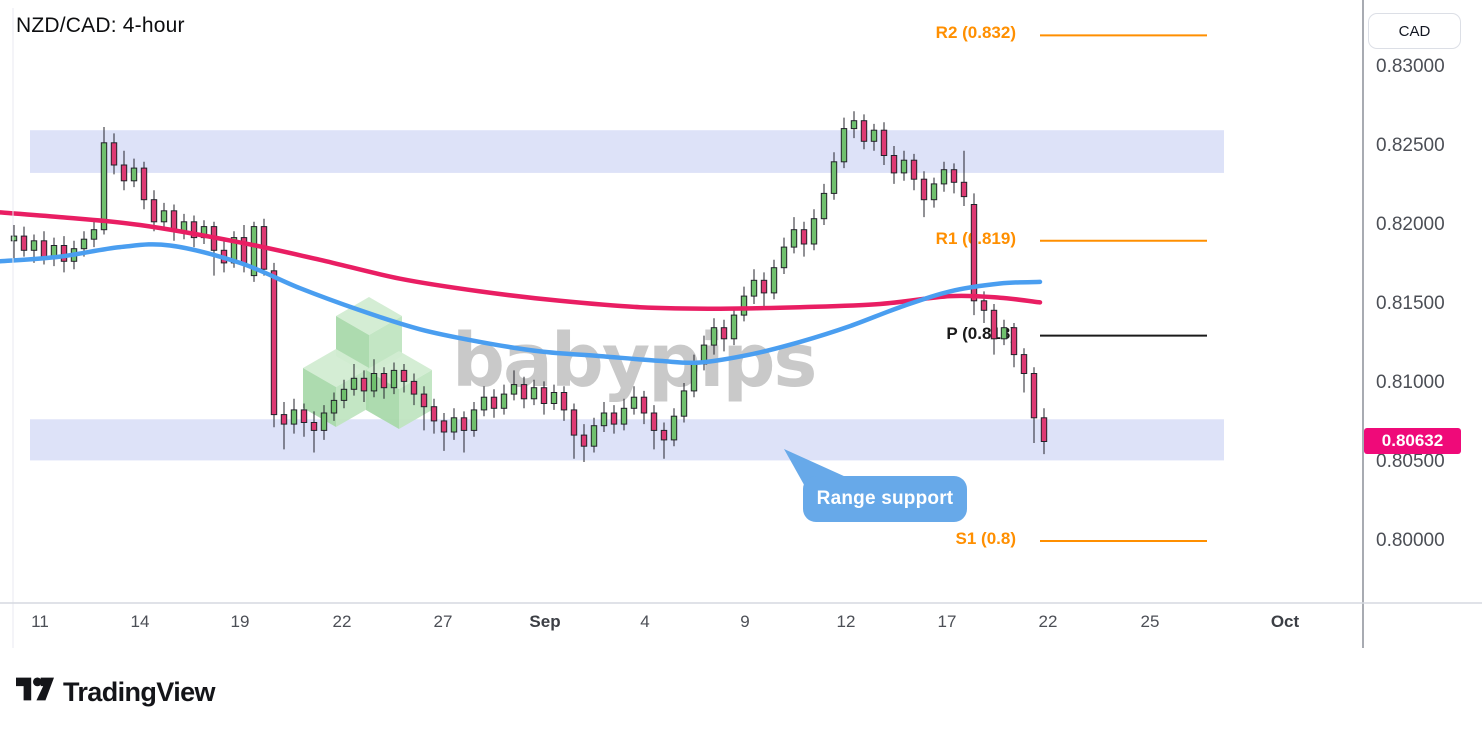 The width and height of the screenshot is (1482, 739). I want to click on ma-fast-blue-line, so click(521, 304).